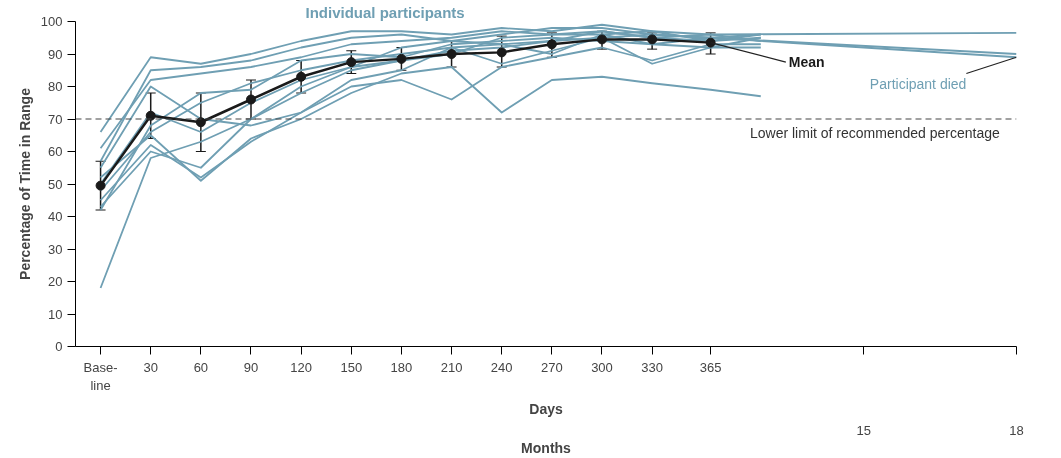  What do you see at coordinates (552, 367) in the screenshot?
I see `x-tick-label: 270` at bounding box center [552, 367].